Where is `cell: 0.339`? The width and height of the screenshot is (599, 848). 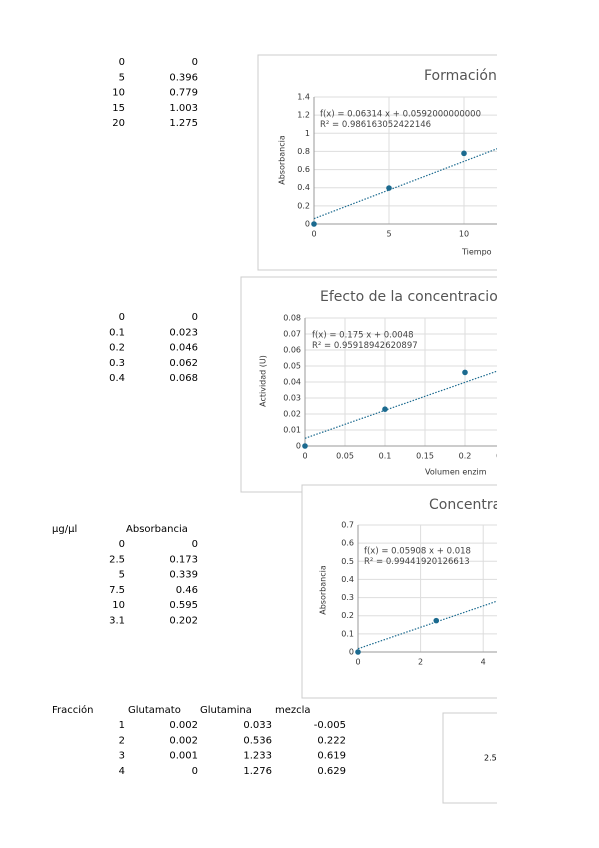
cell: 0.339 is located at coordinates (183, 575).